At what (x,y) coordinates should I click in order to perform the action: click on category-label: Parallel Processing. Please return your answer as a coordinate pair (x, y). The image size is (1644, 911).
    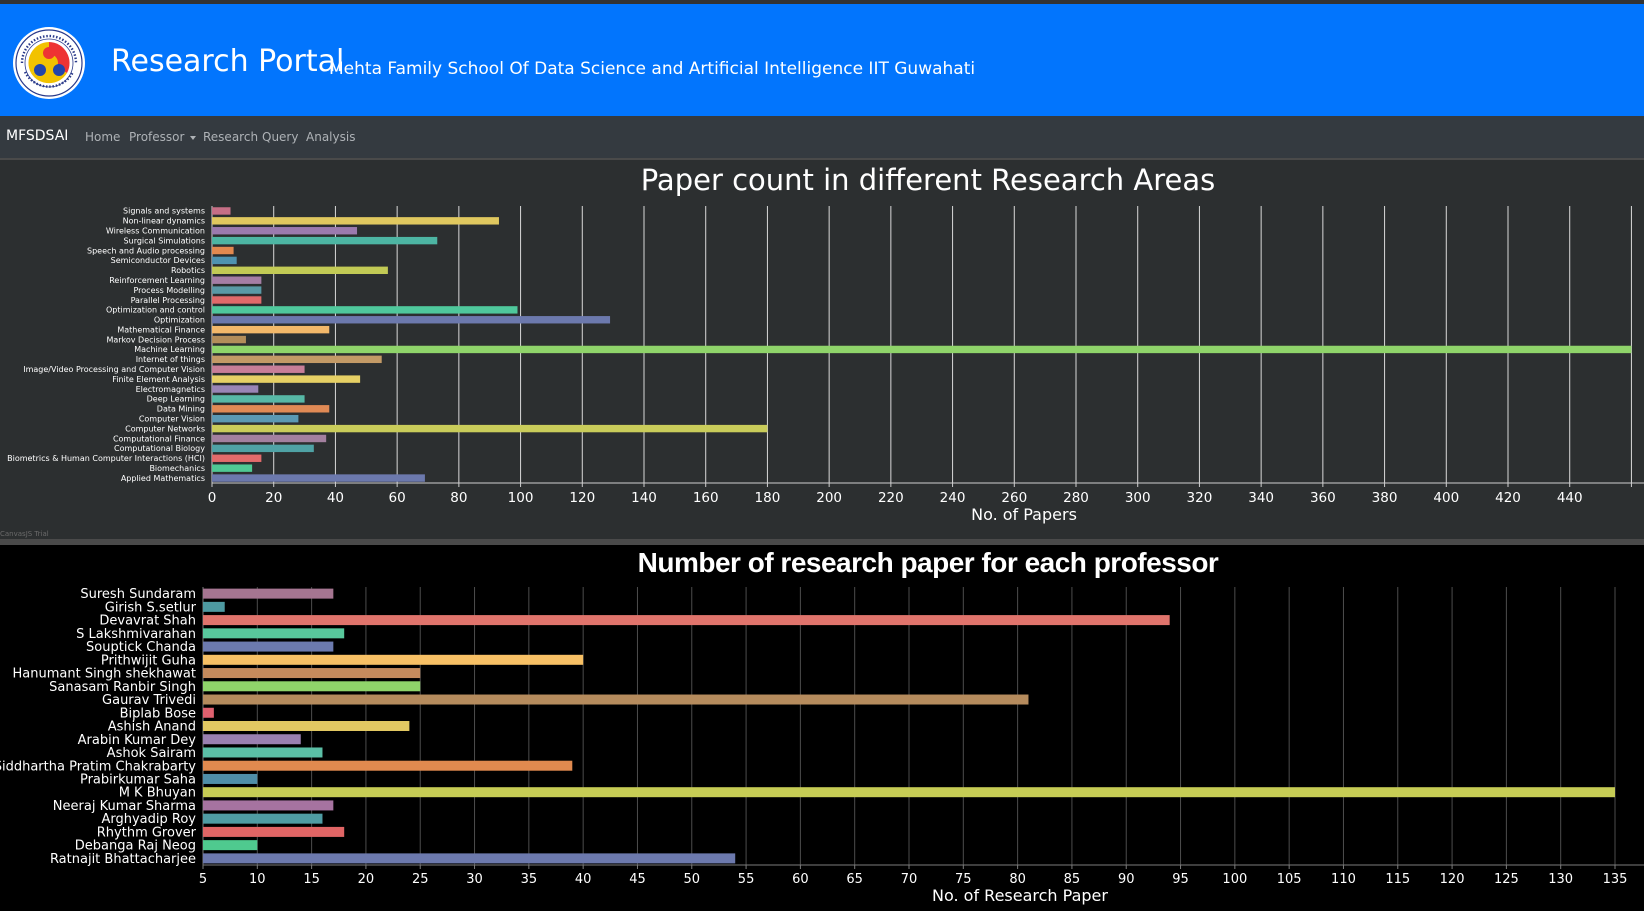
    Looking at the image, I should click on (168, 300).